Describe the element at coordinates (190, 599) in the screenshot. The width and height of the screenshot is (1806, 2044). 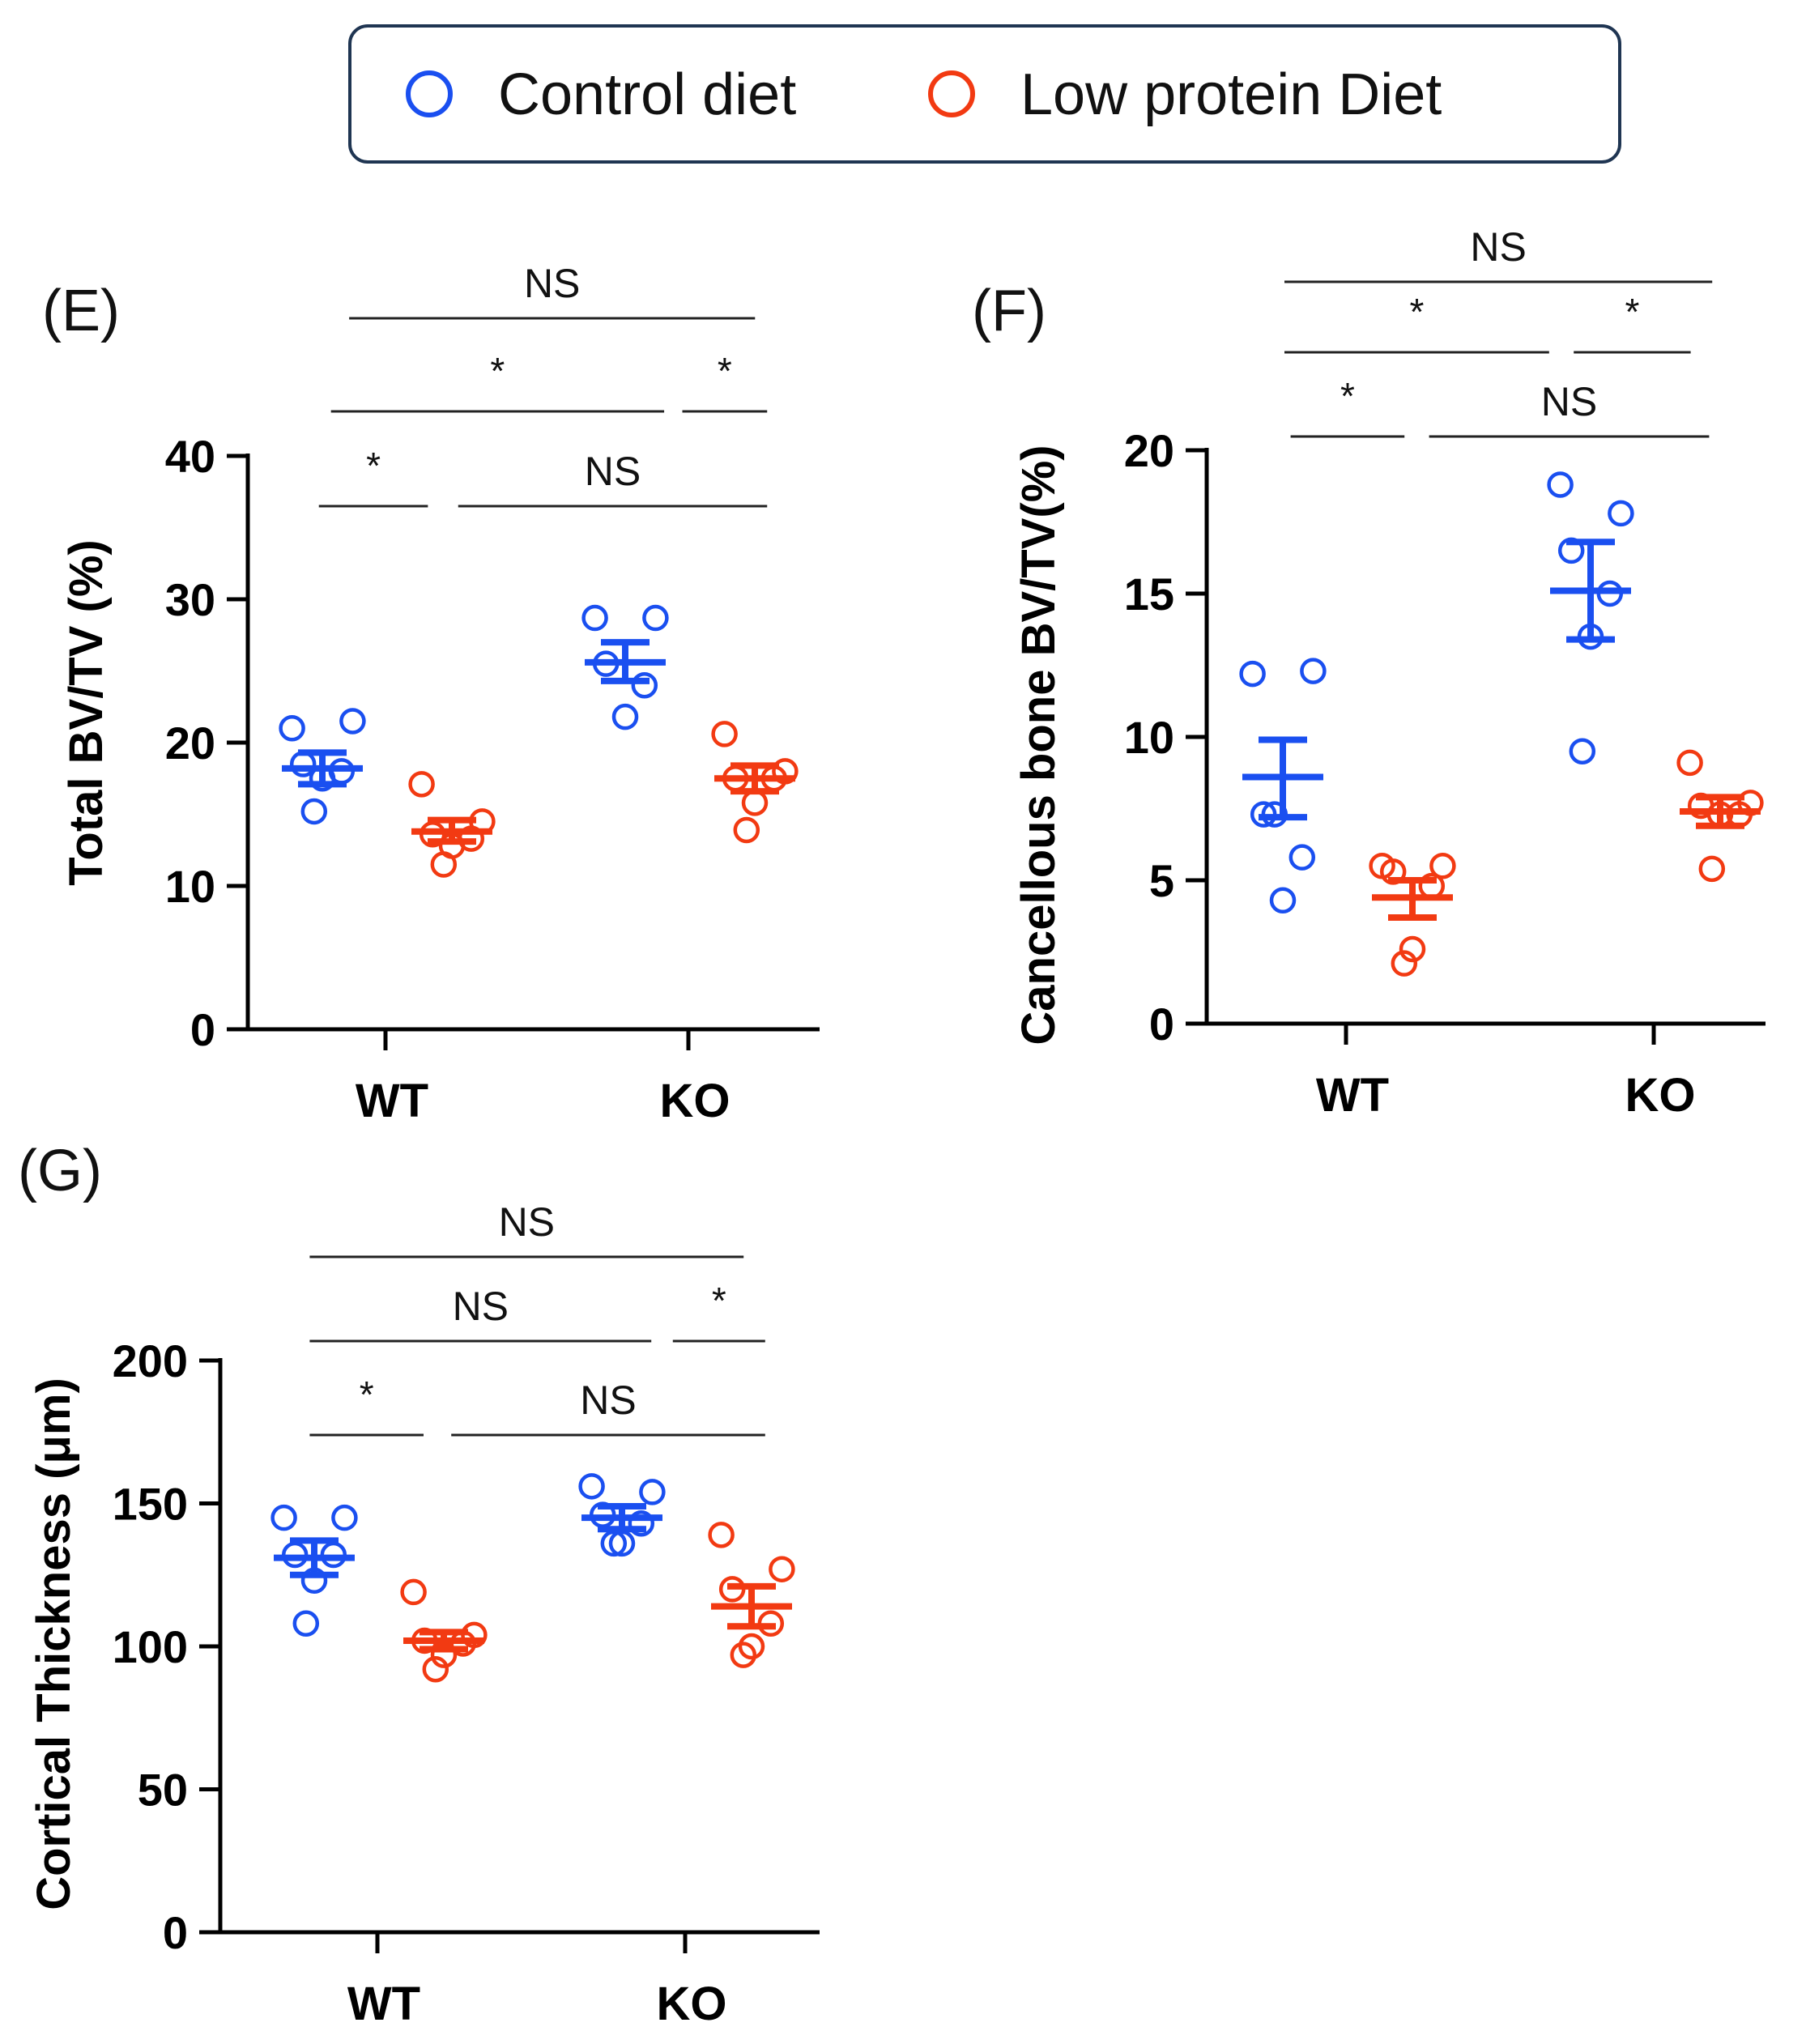
I see `y-tick-label: 30` at that location.